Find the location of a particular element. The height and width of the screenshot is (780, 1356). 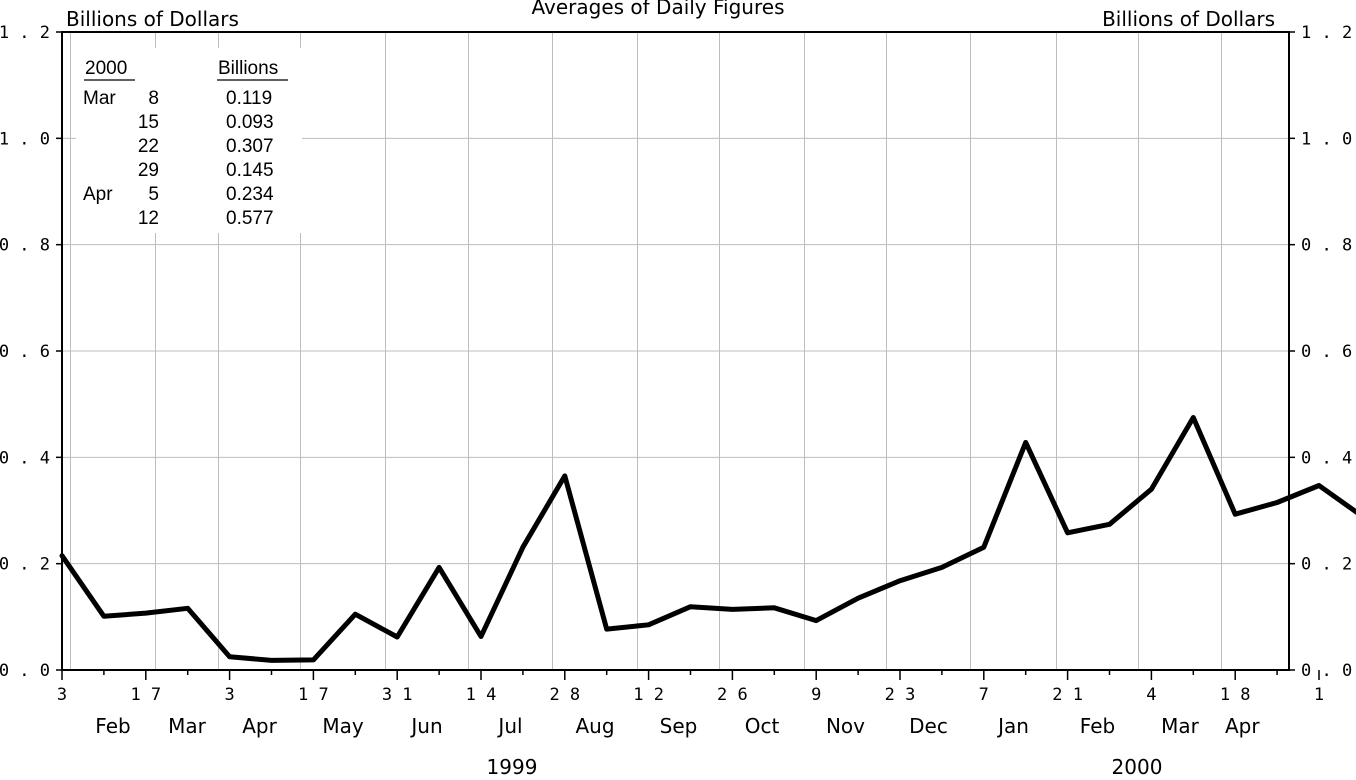

y-tick-label-left: 1 . 0 is located at coordinates (25, 139).